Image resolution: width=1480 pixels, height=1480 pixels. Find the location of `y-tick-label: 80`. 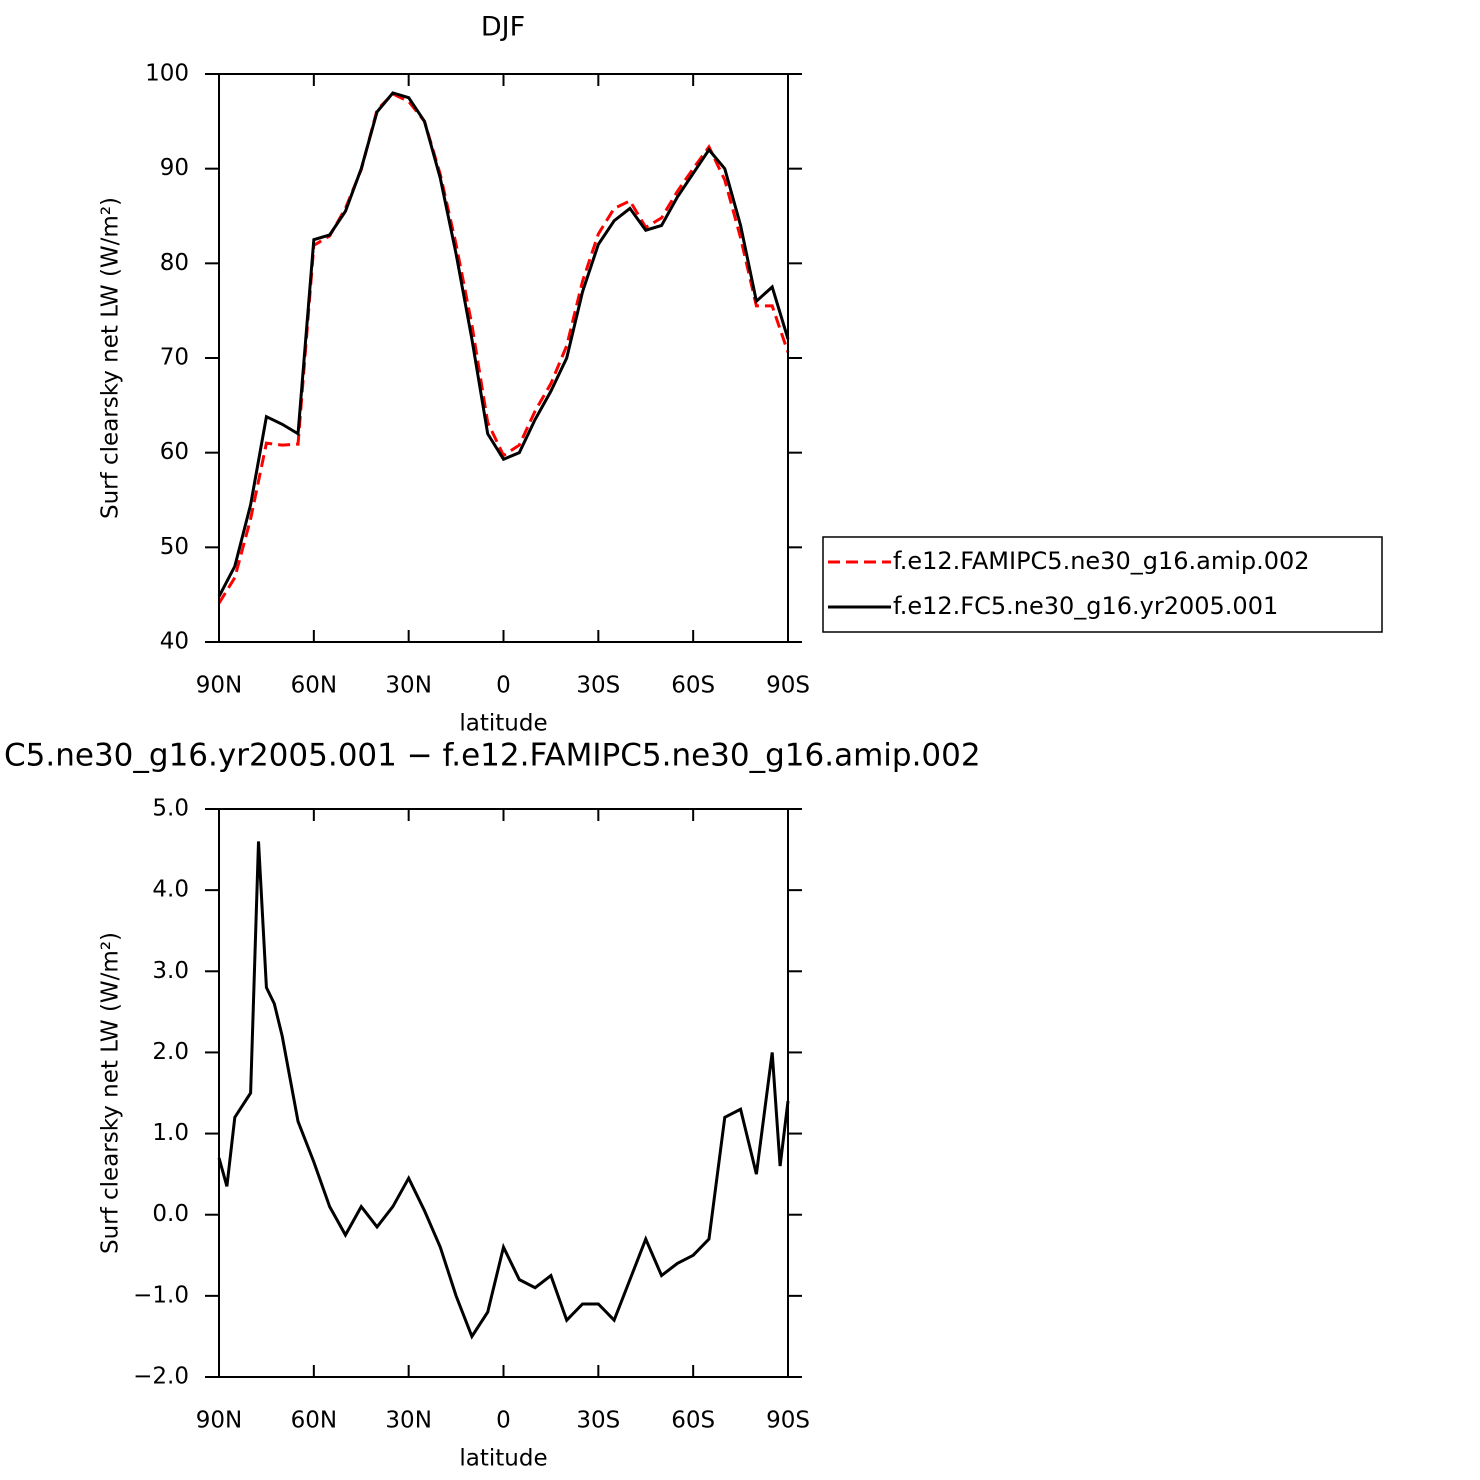

y-tick-label: 80 is located at coordinates (174, 263).